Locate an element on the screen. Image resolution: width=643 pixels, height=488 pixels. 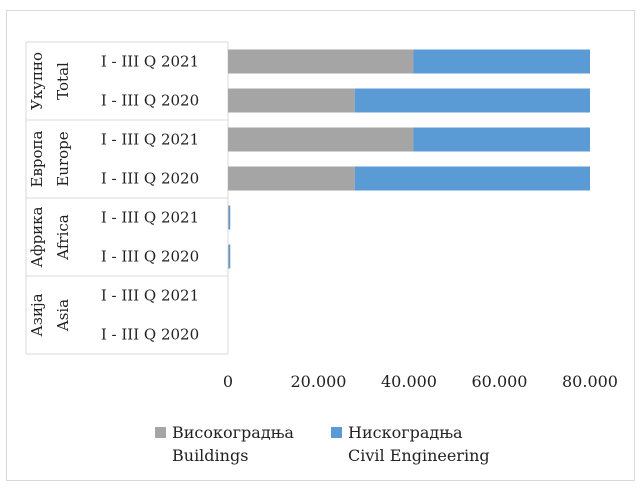
group-label-line1: Европа is located at coordinates (37, 158).